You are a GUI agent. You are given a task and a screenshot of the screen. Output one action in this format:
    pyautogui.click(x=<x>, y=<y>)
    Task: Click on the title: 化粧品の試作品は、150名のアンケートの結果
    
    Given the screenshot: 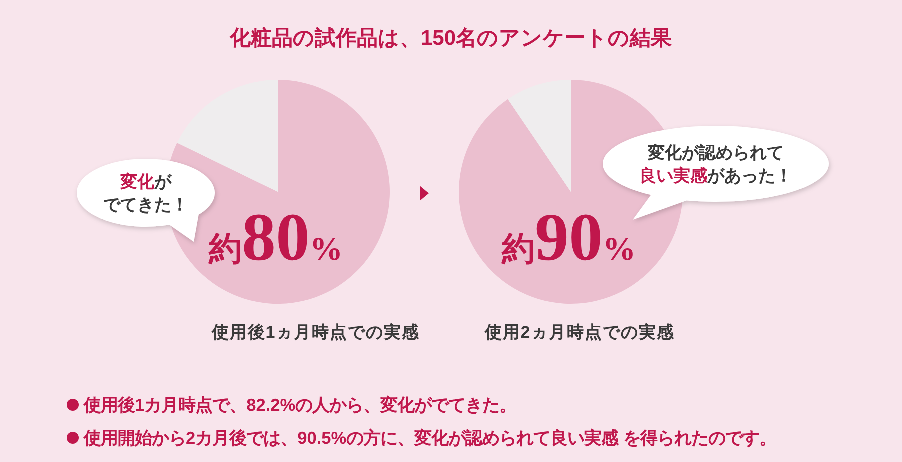 What is the action you would take?
    pyautogui.click(x=451, y=38)
    